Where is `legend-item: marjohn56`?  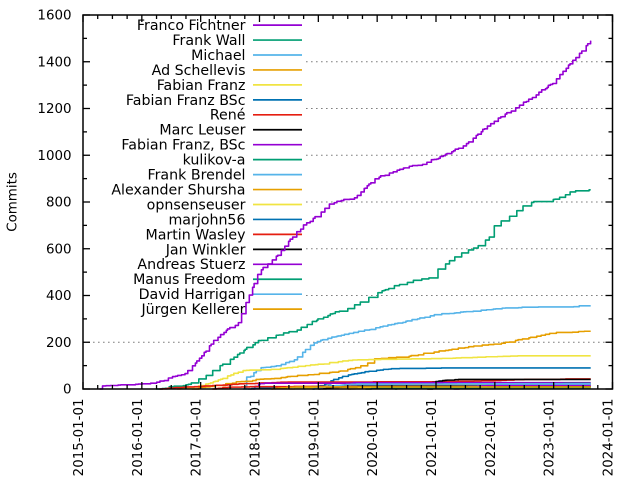
legend-item: marjohn56 is located at coordinates (235, 220).